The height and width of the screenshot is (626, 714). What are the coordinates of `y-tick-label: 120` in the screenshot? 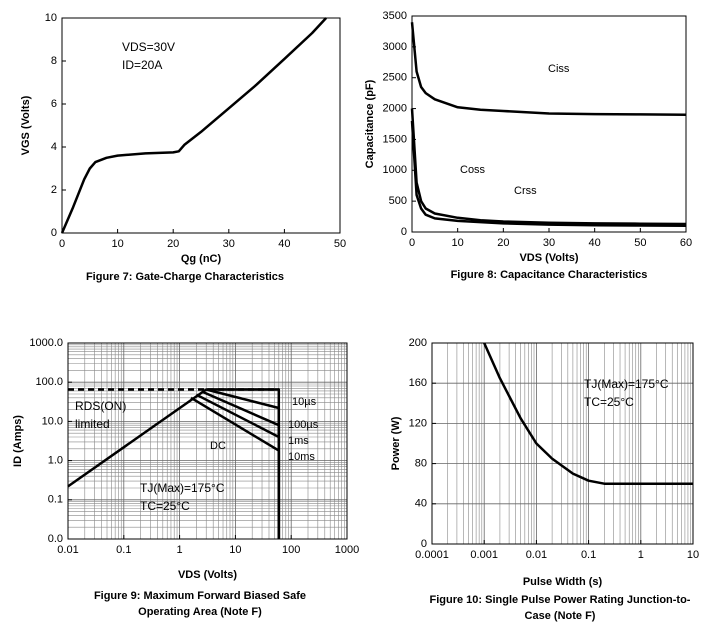 It's located at (418, 423).